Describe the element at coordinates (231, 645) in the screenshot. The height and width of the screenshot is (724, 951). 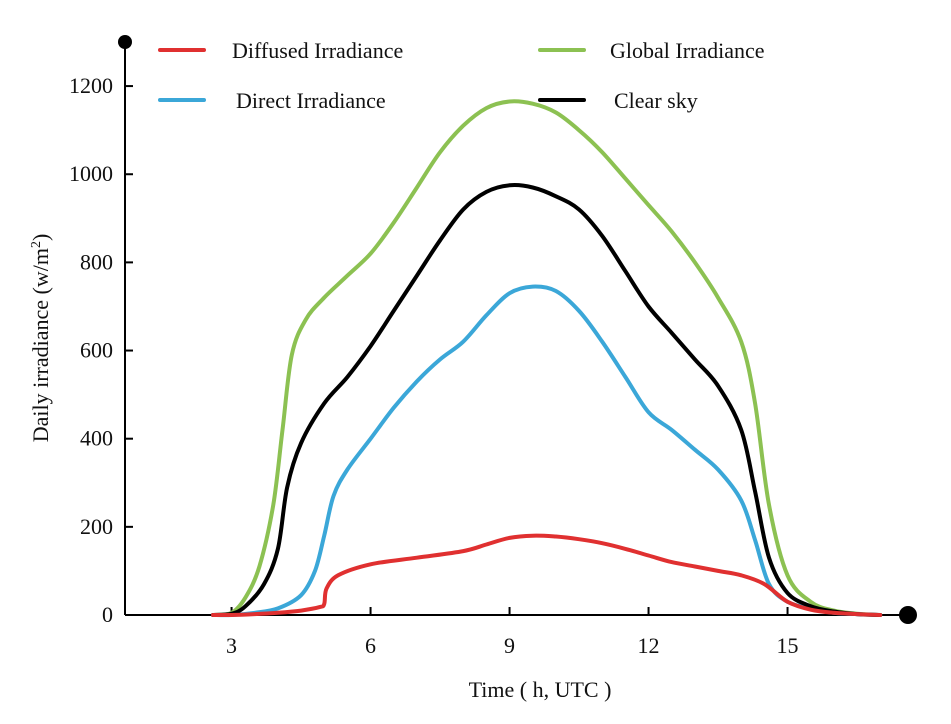
I see `x-tick-label: 3` at that location.